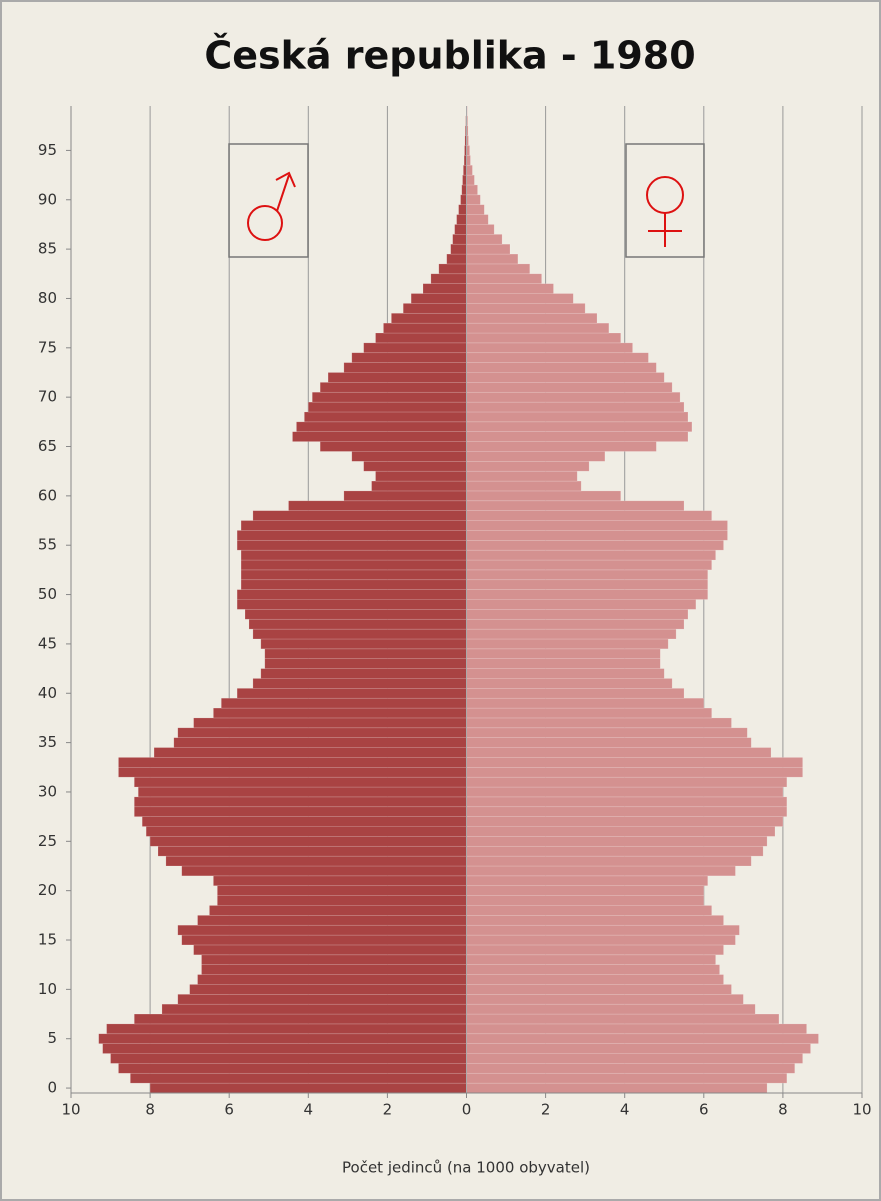 The height and width of the screenshot is (1201, 881). Describe the element at coordinates (47, 594) in the screenshot. I see `y-tick-label: 50` at that location.